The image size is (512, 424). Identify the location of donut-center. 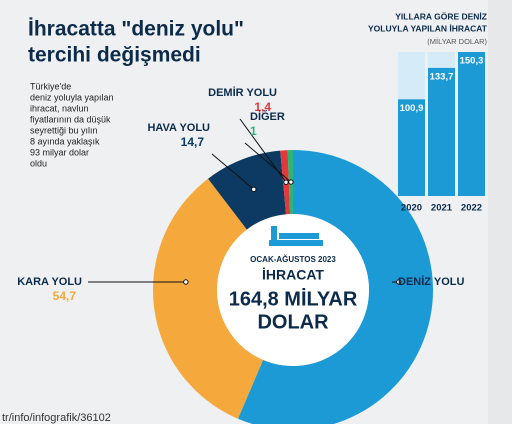
(293, 290).